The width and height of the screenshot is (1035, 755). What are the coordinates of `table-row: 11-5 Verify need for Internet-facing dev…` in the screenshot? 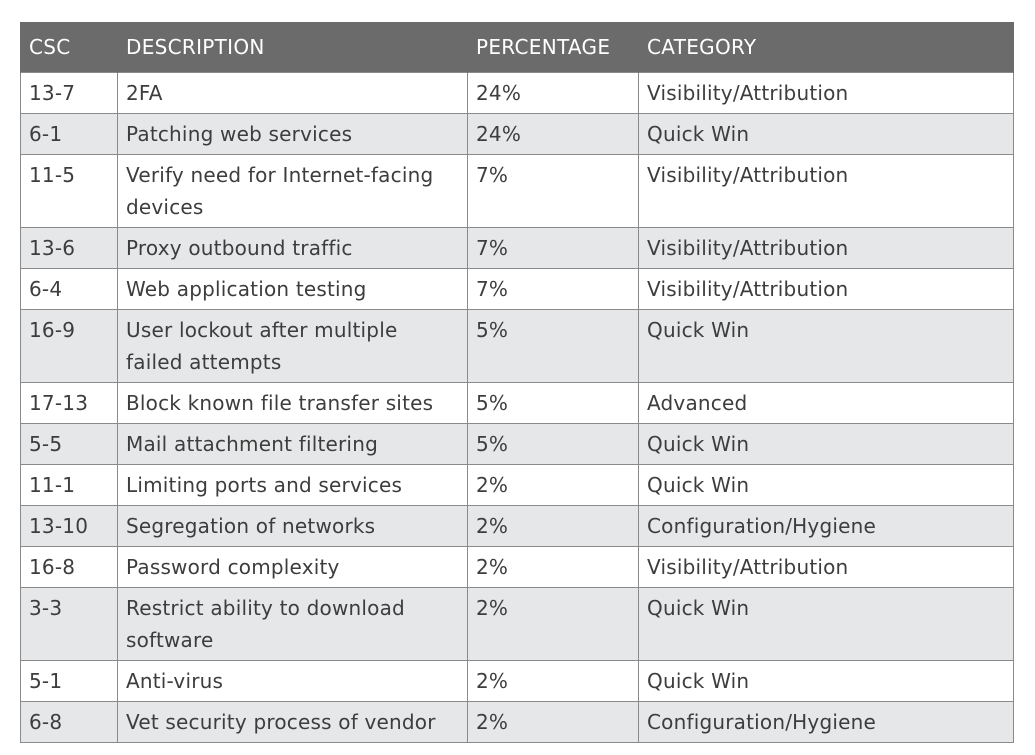 It's located at (517, 190).